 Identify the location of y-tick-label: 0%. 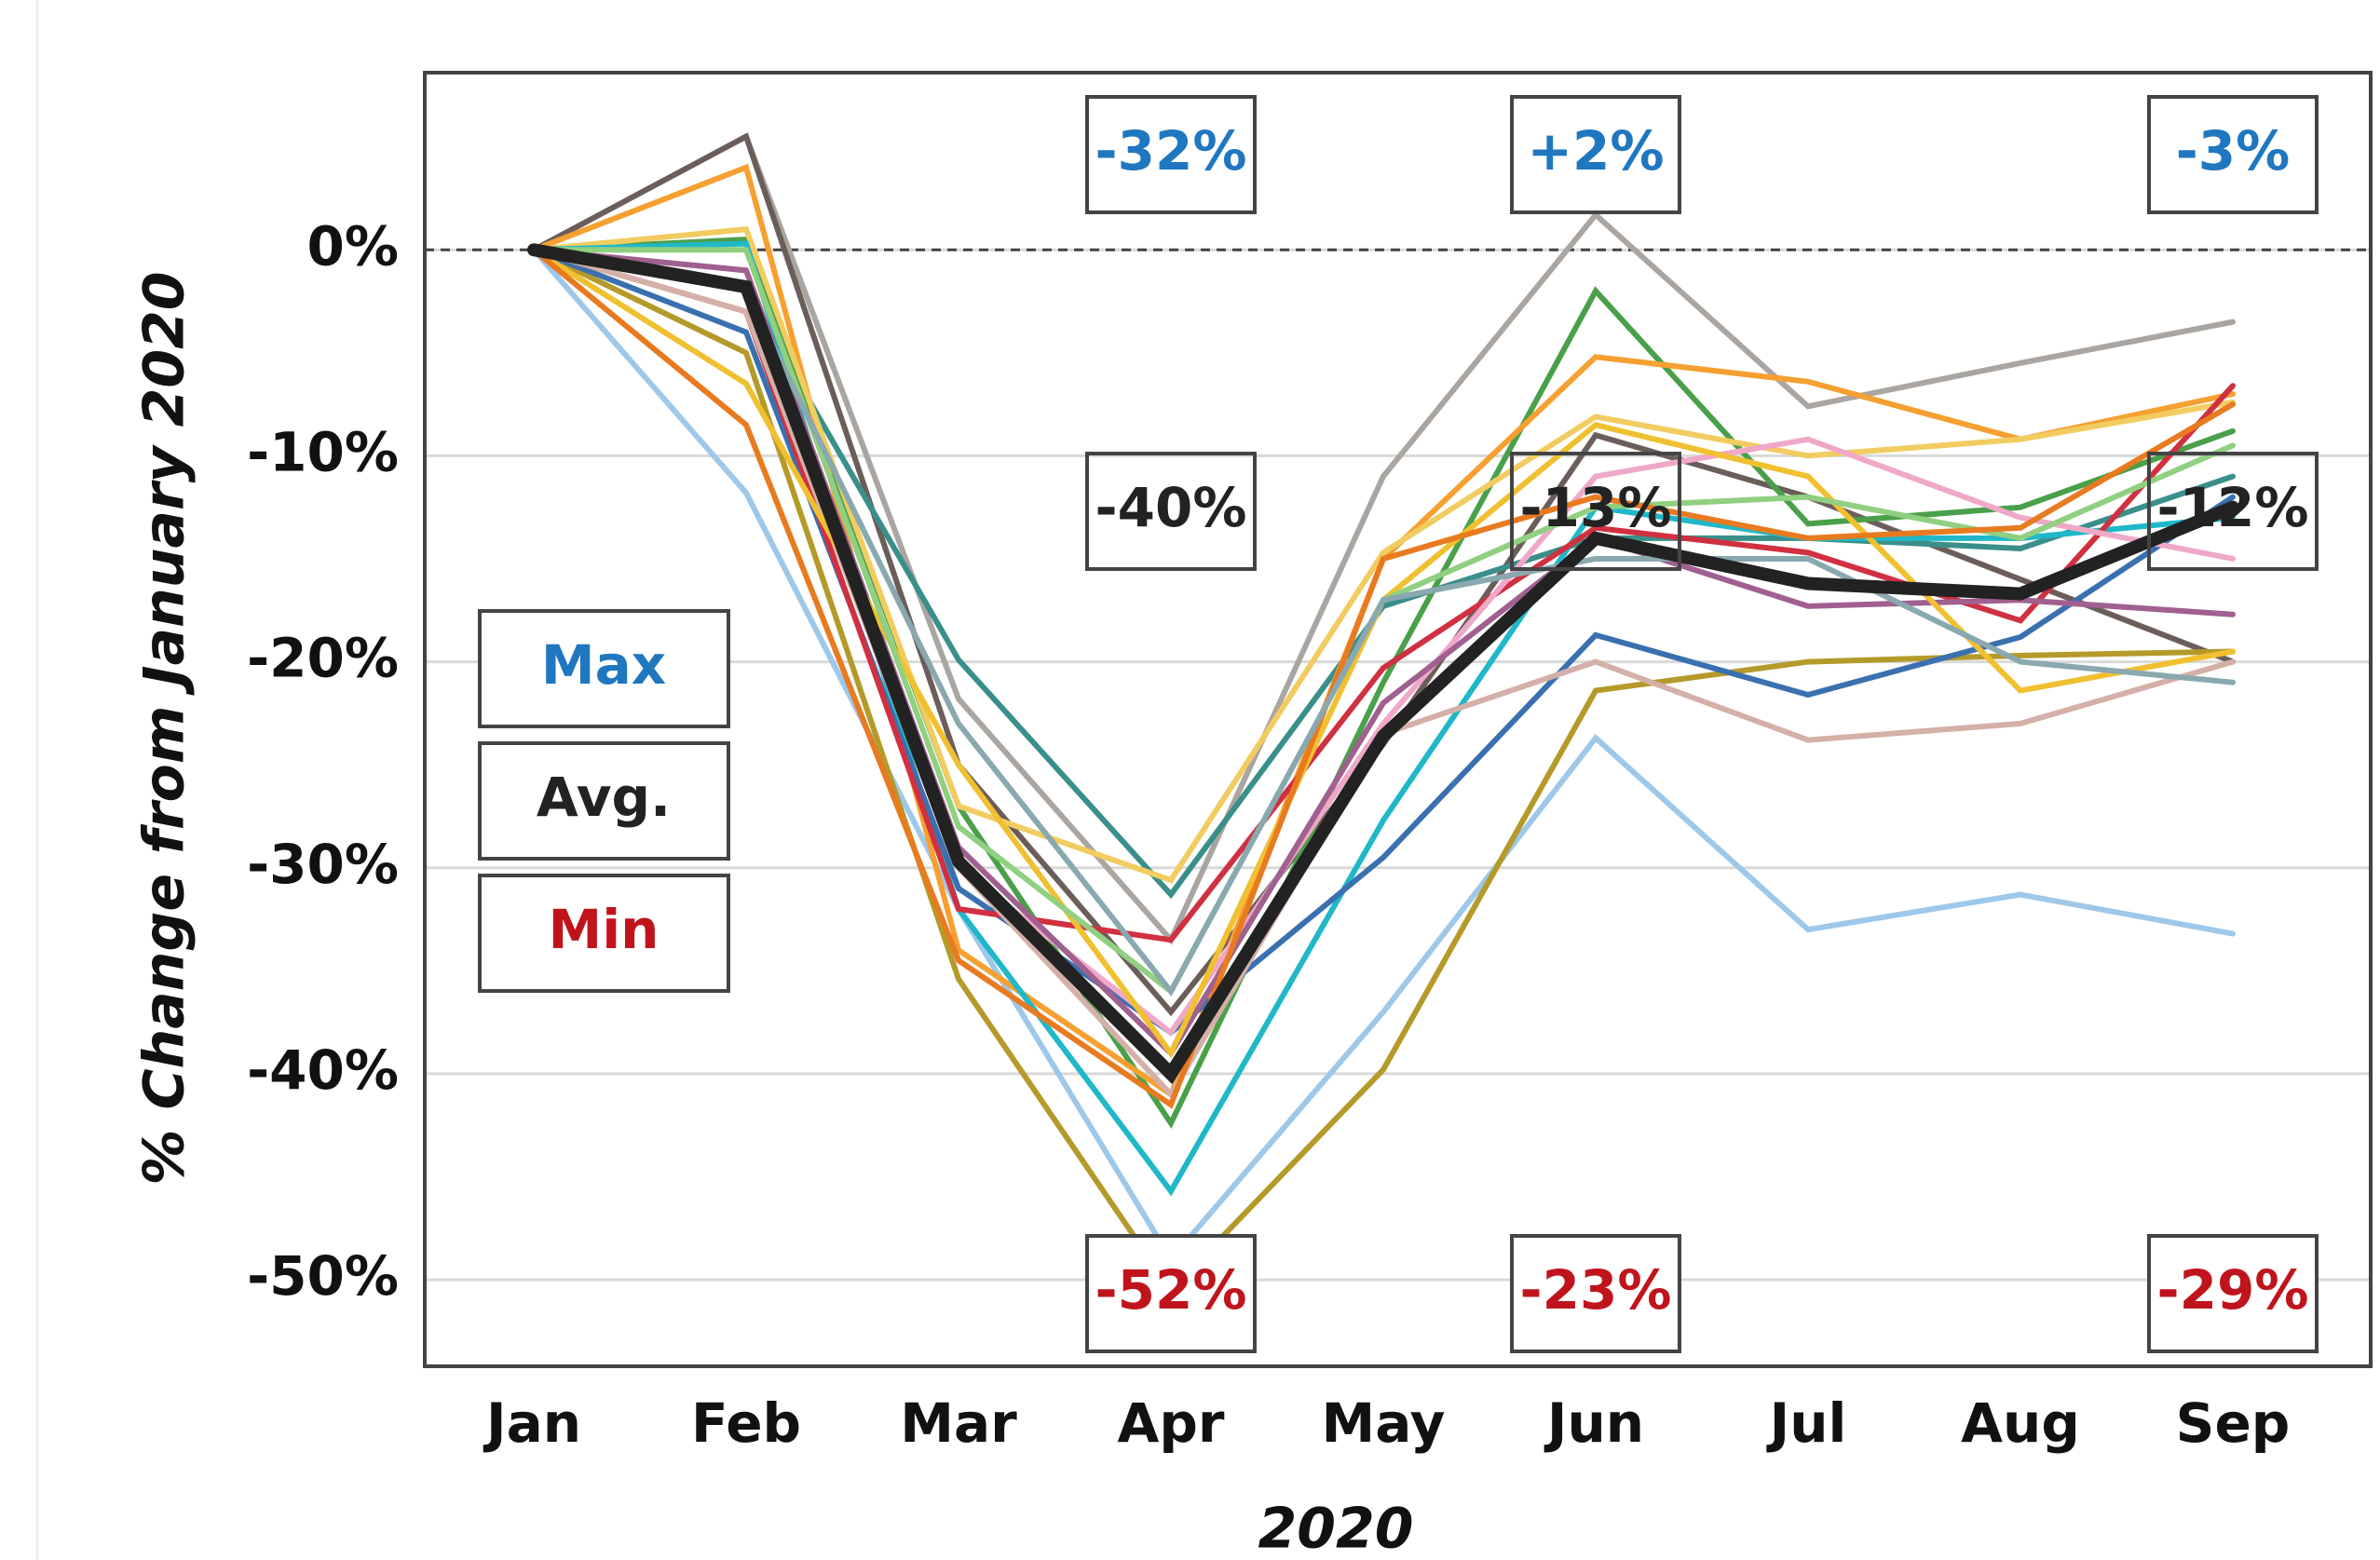
(353, 246).